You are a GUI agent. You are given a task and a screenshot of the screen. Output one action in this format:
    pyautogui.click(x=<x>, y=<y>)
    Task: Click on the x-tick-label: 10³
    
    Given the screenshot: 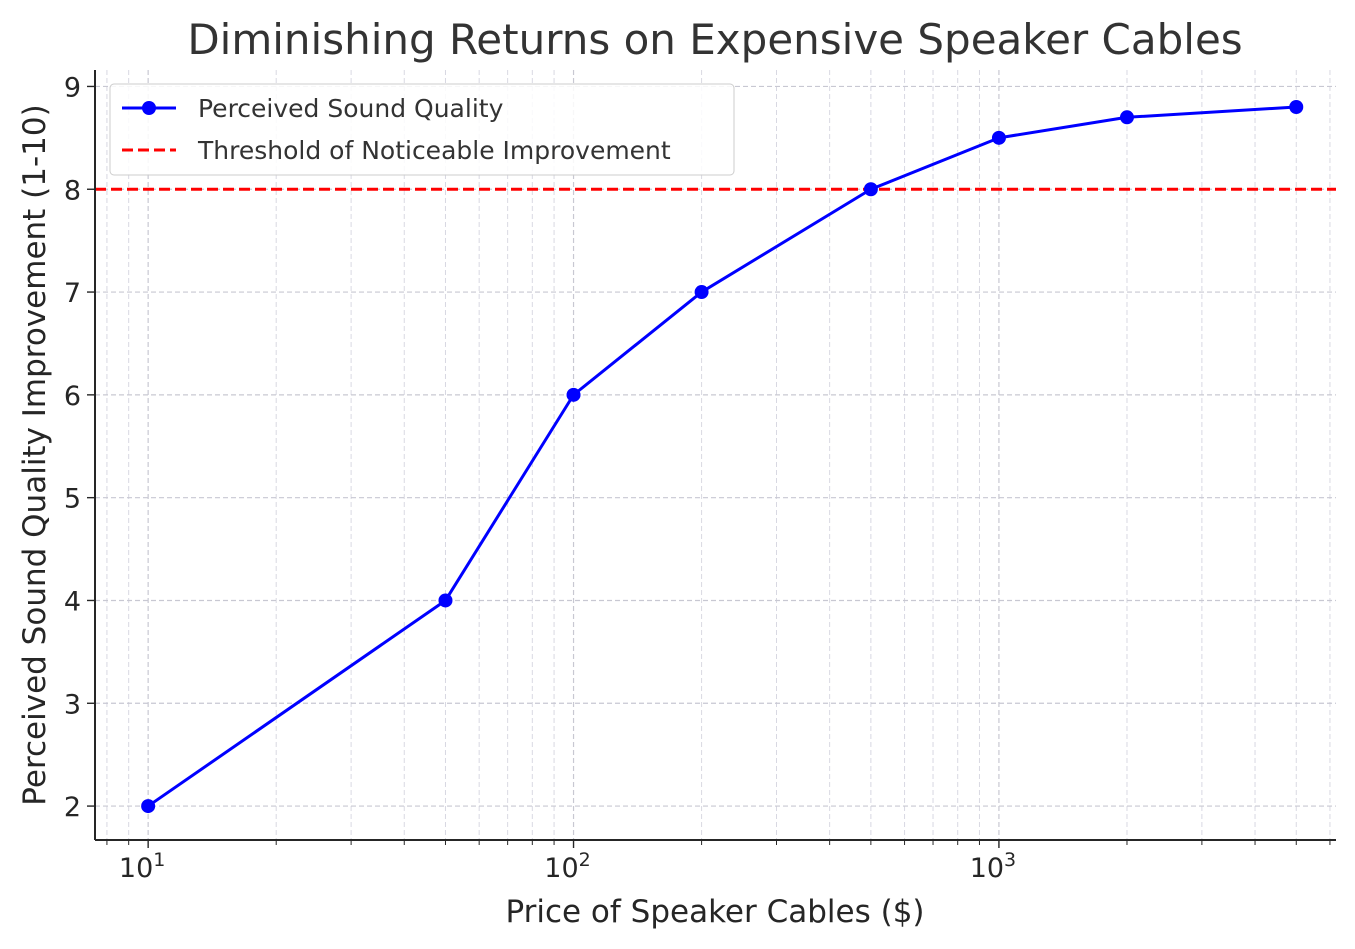 What is the action you would take?
    pyautogui.click(x=993, y=866)
    